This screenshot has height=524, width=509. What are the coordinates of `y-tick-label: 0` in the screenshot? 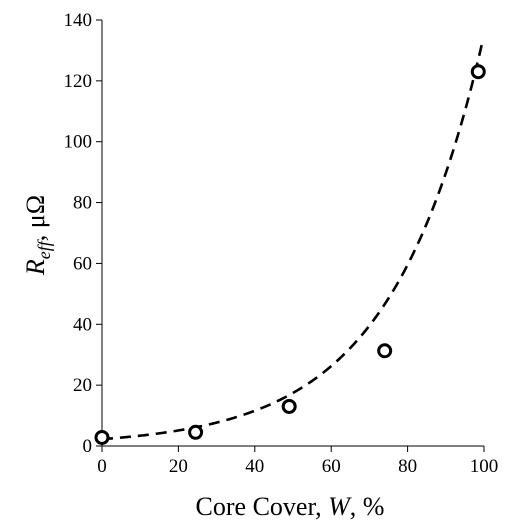 It's located at (88, 446).